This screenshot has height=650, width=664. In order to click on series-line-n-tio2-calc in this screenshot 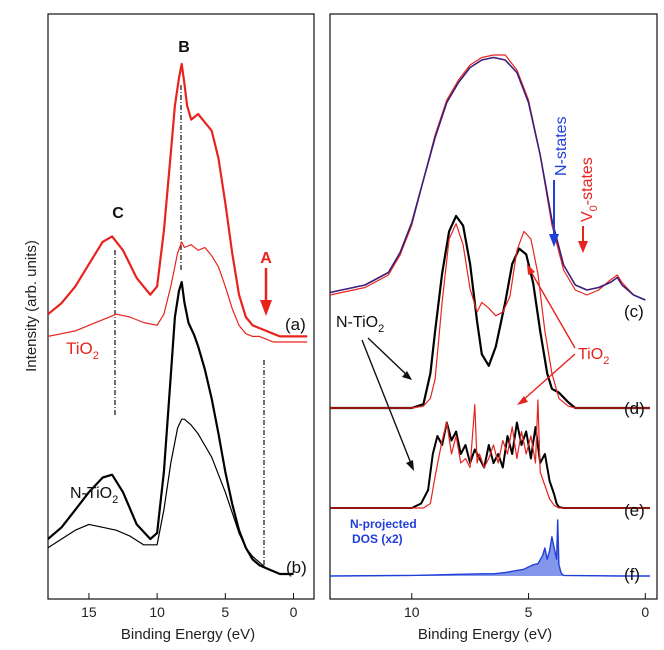, I will do `click(490, 312)`.